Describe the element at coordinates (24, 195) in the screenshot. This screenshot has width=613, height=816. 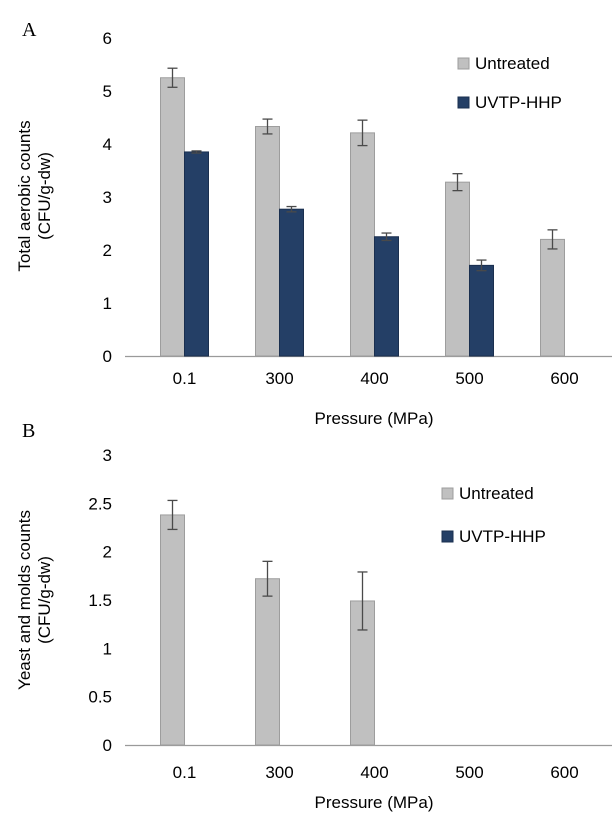
I see `y-axis-title-line-1: Total aerobic counts` at that location.